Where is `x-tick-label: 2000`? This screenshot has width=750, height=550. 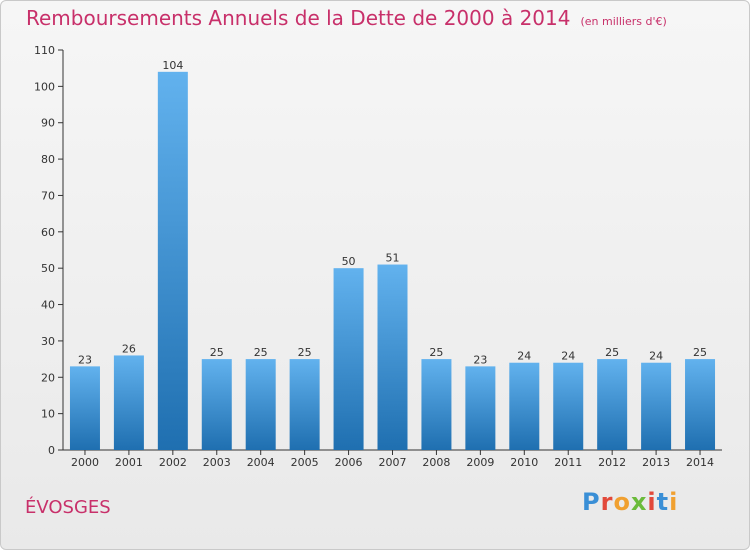 x-tick-label: 2000 is located at coordinates (85, 462).